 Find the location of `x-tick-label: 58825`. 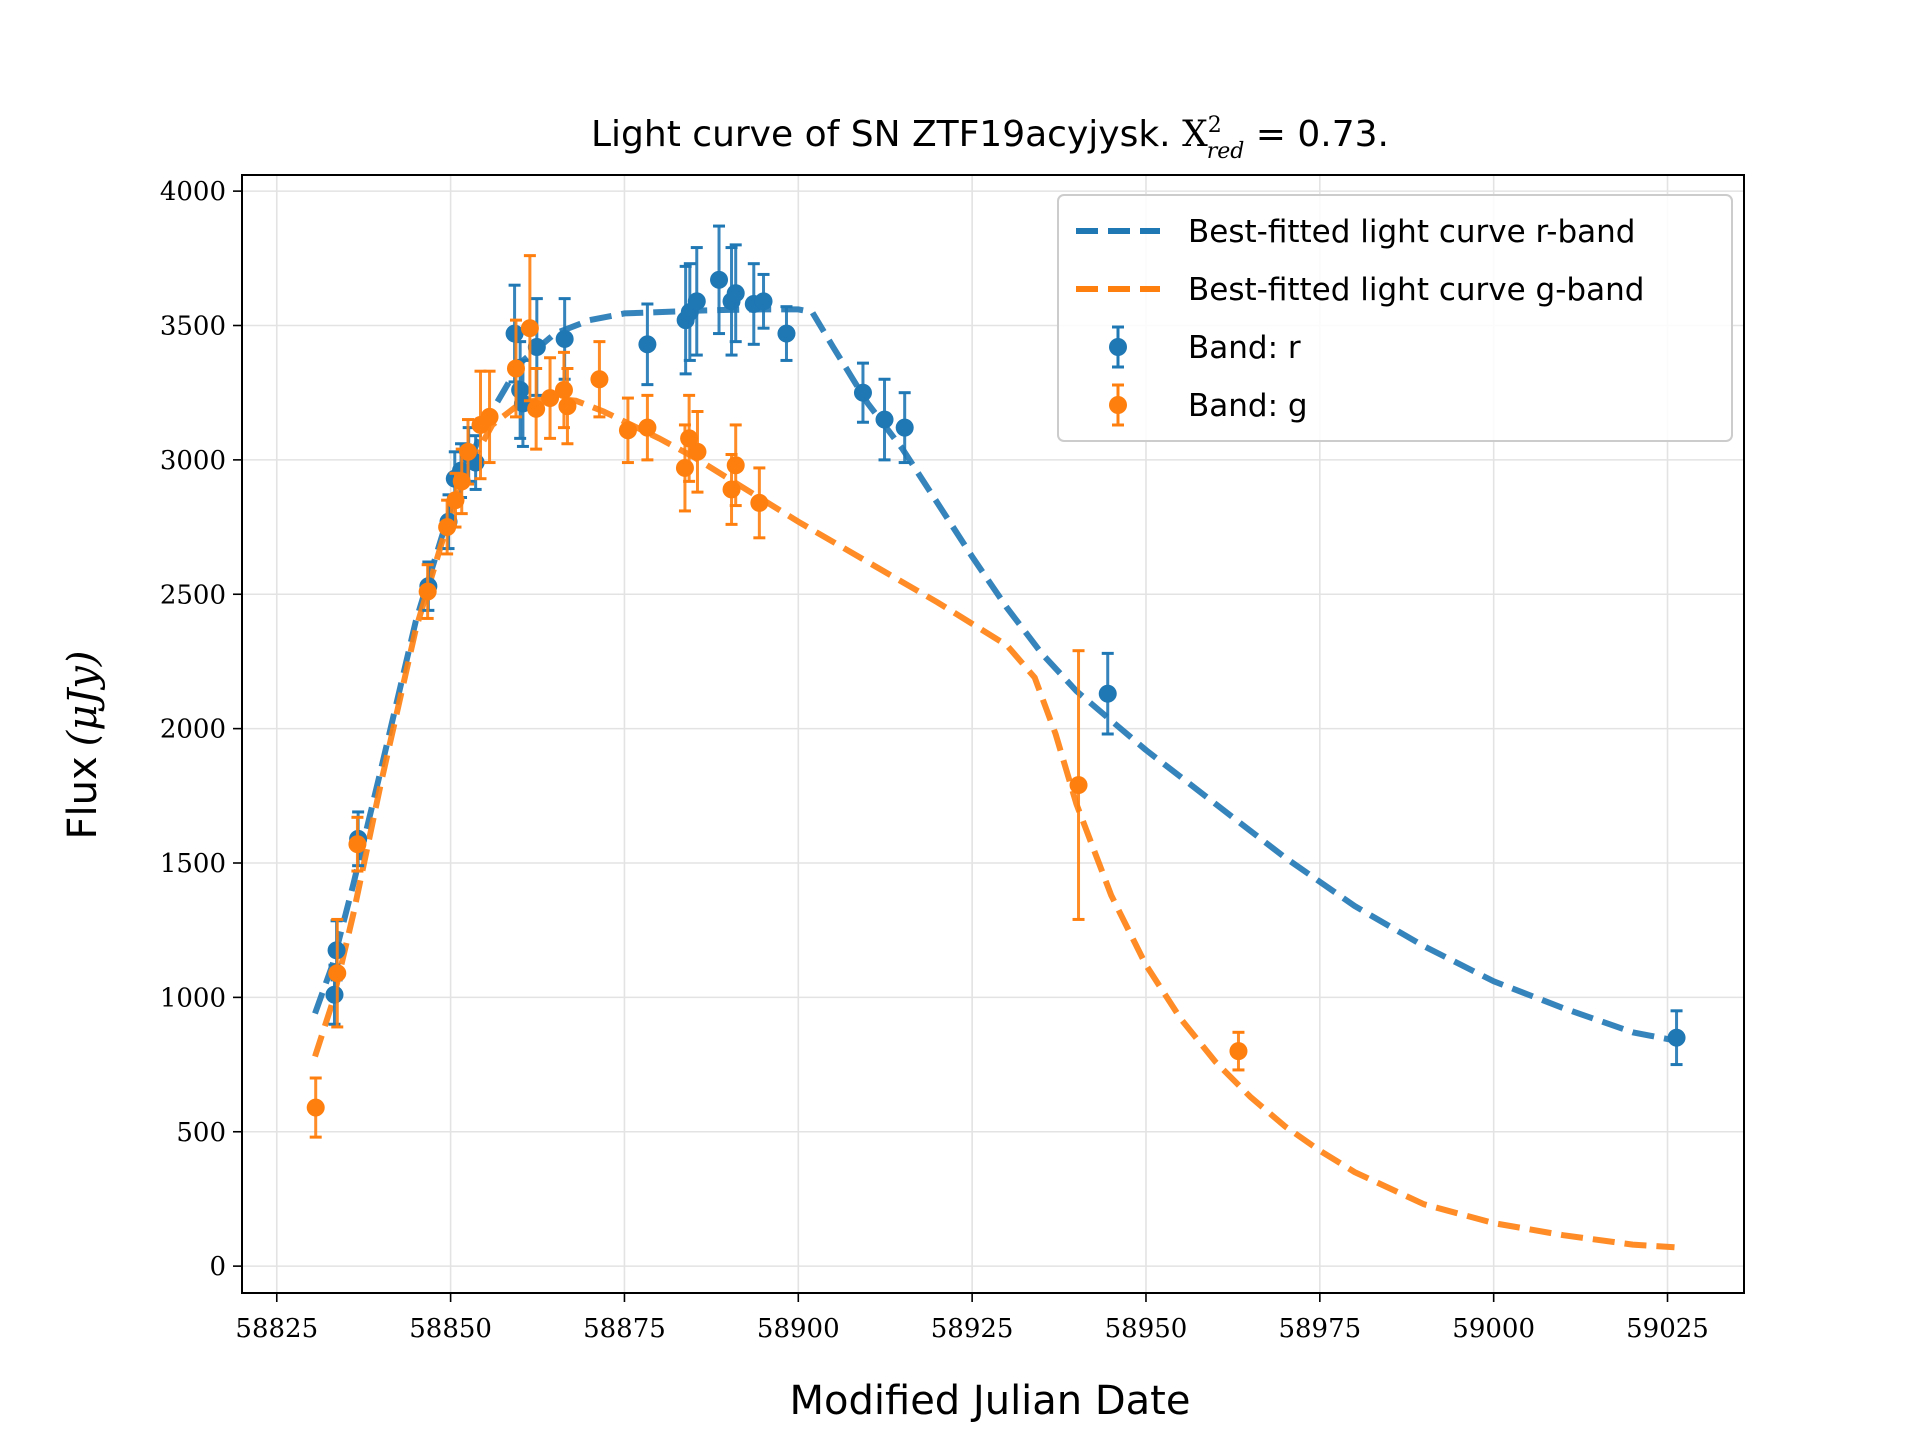

x-tick-label: 58825 is located at coordinates (276, 1329).